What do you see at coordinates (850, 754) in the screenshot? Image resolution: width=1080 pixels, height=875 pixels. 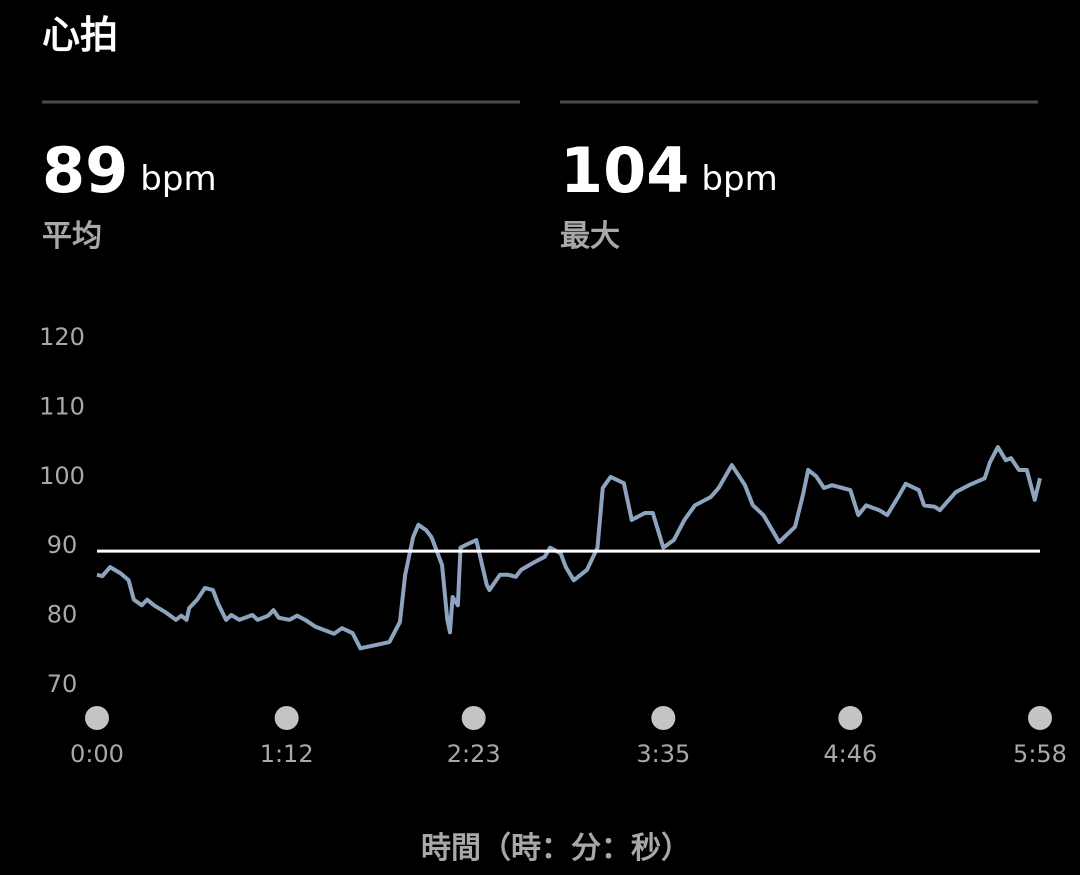 I see `x-tick-label: 4:46` at bounding box center [850, 754].